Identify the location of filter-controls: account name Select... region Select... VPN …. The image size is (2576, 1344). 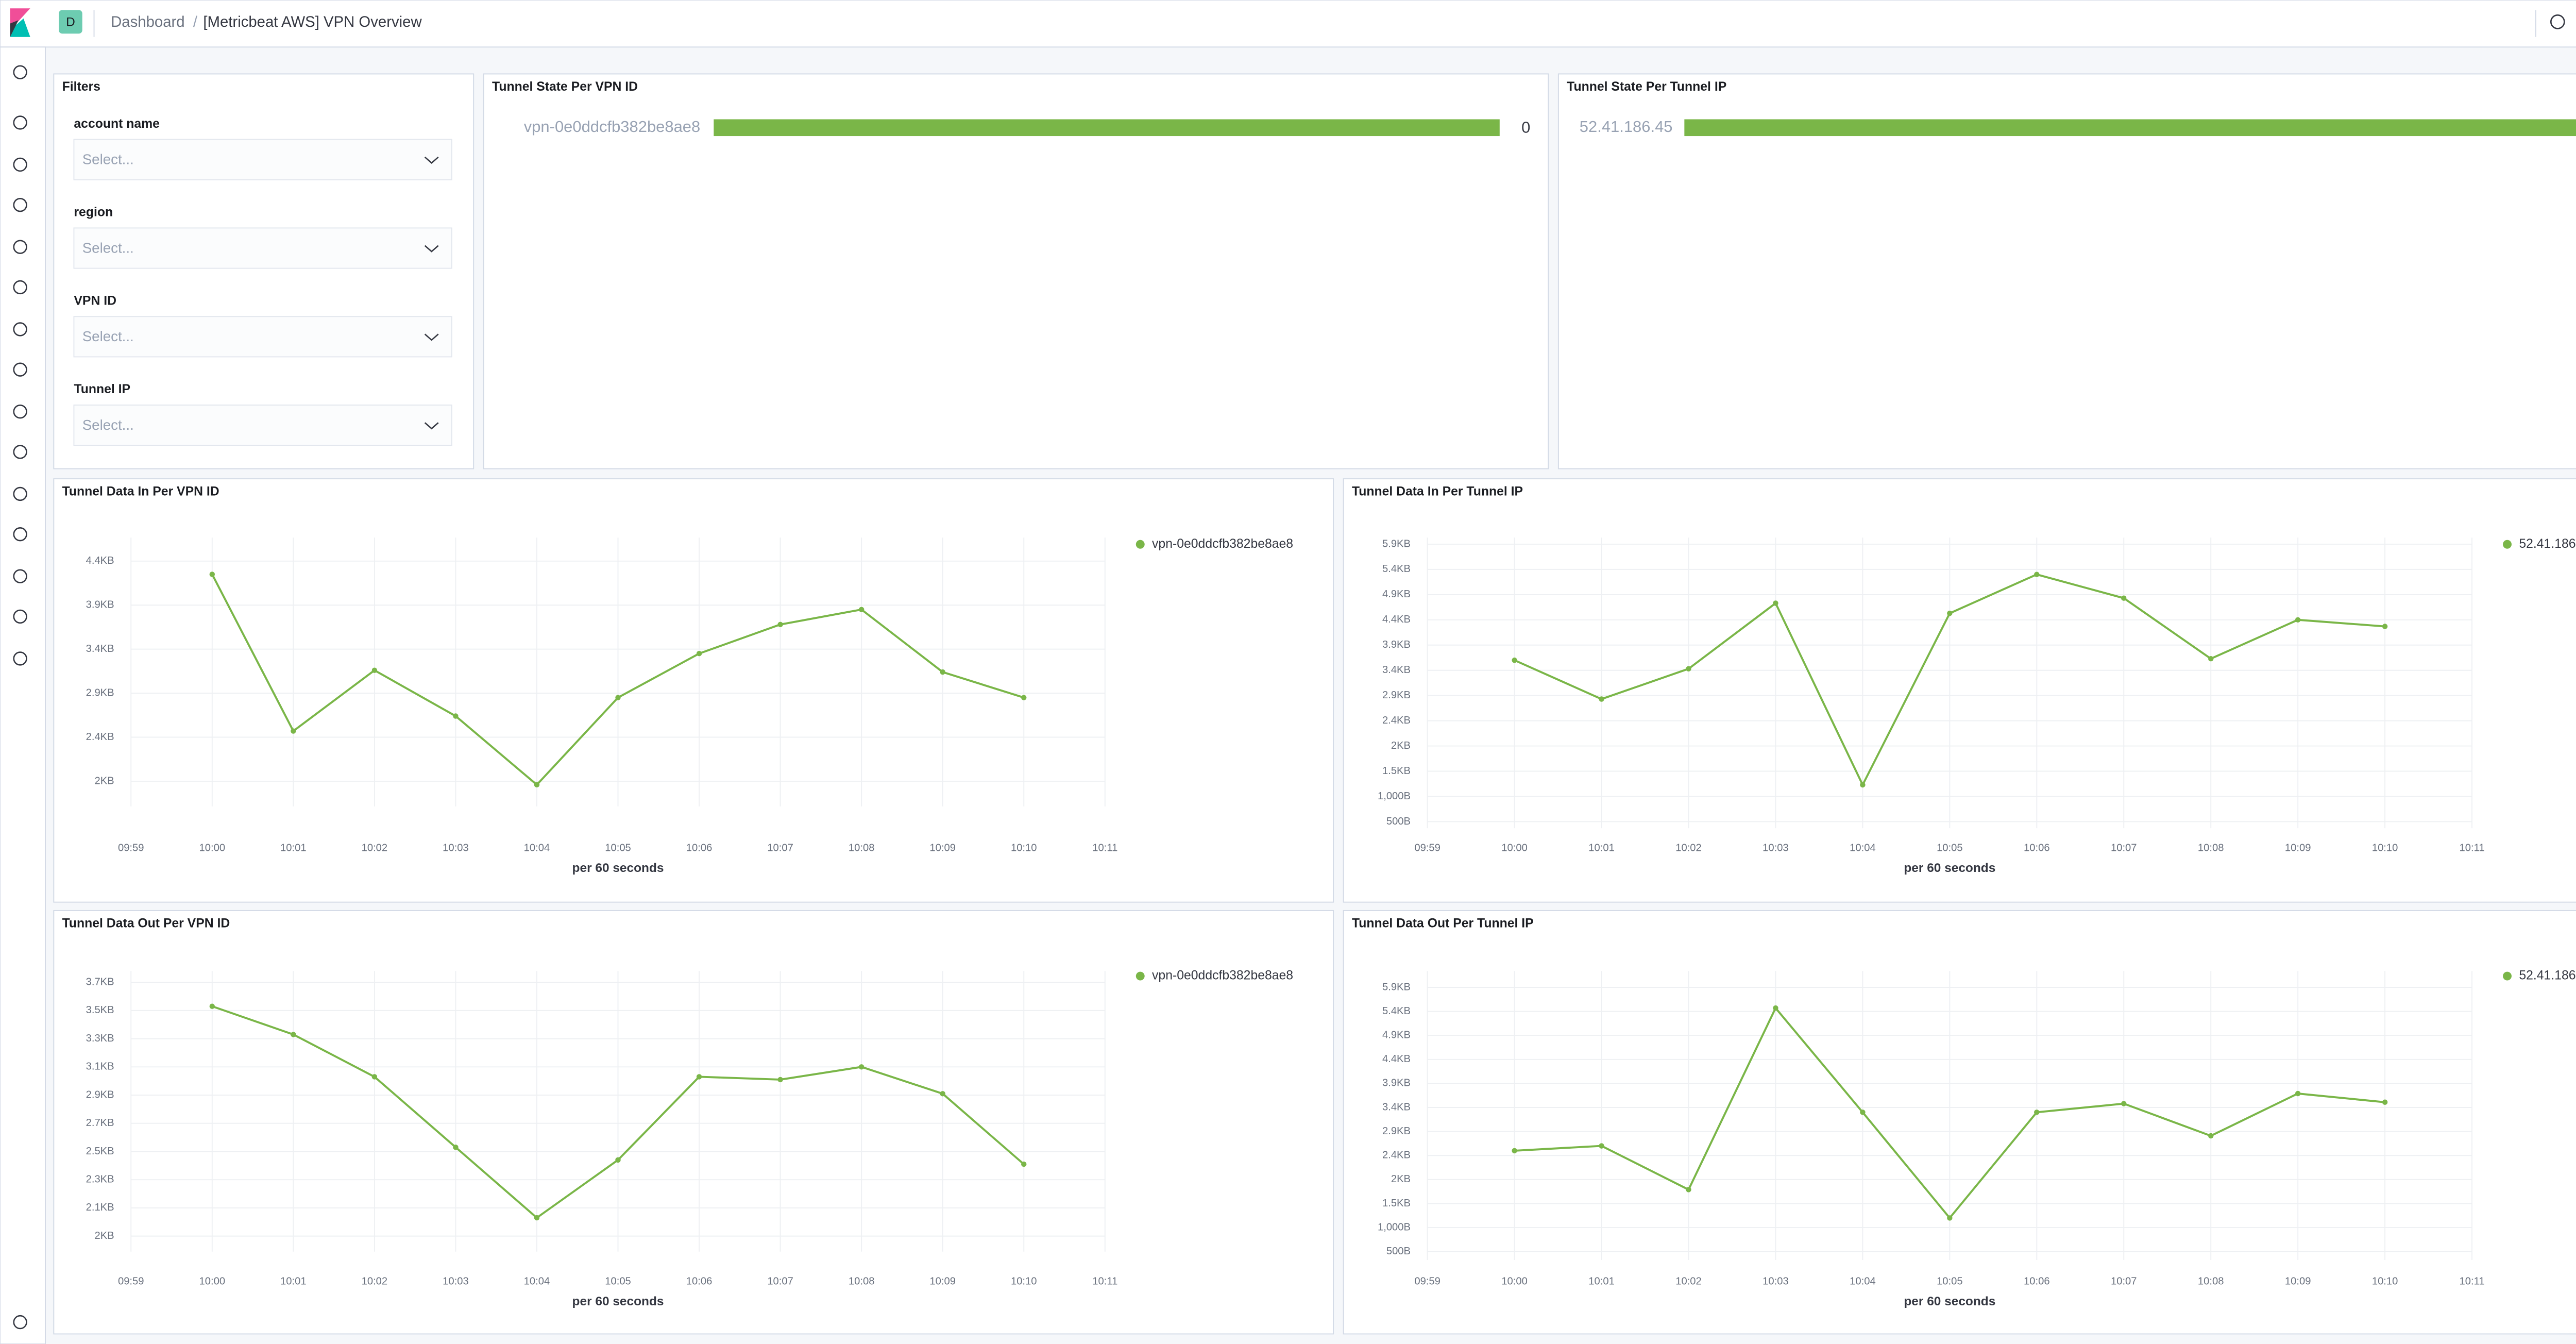
(262, 281).